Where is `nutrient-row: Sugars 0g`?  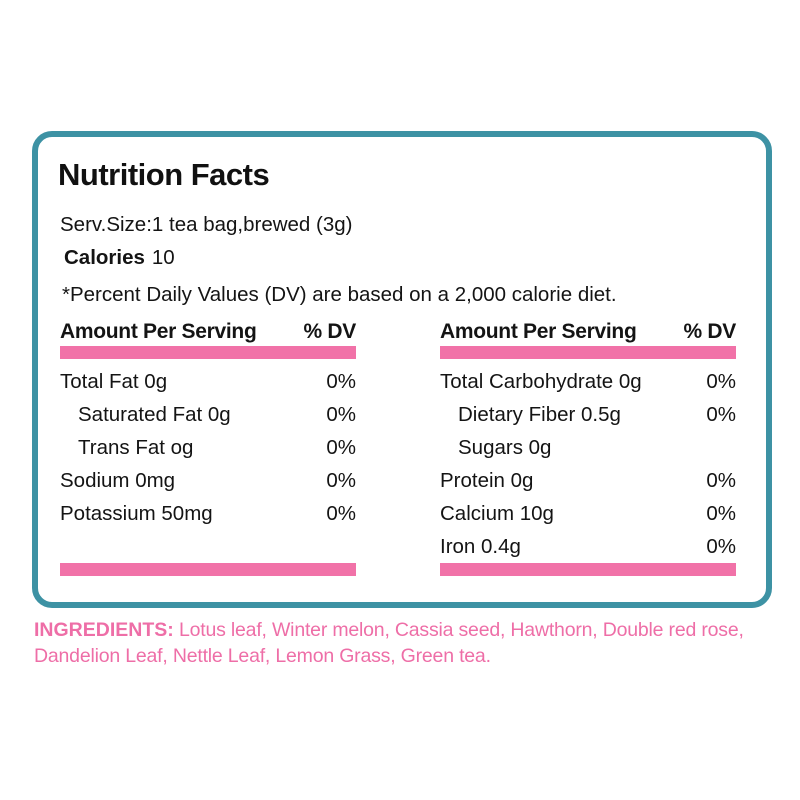
nutrient-row: Sugars 0g is located at coordinates (588, 452).